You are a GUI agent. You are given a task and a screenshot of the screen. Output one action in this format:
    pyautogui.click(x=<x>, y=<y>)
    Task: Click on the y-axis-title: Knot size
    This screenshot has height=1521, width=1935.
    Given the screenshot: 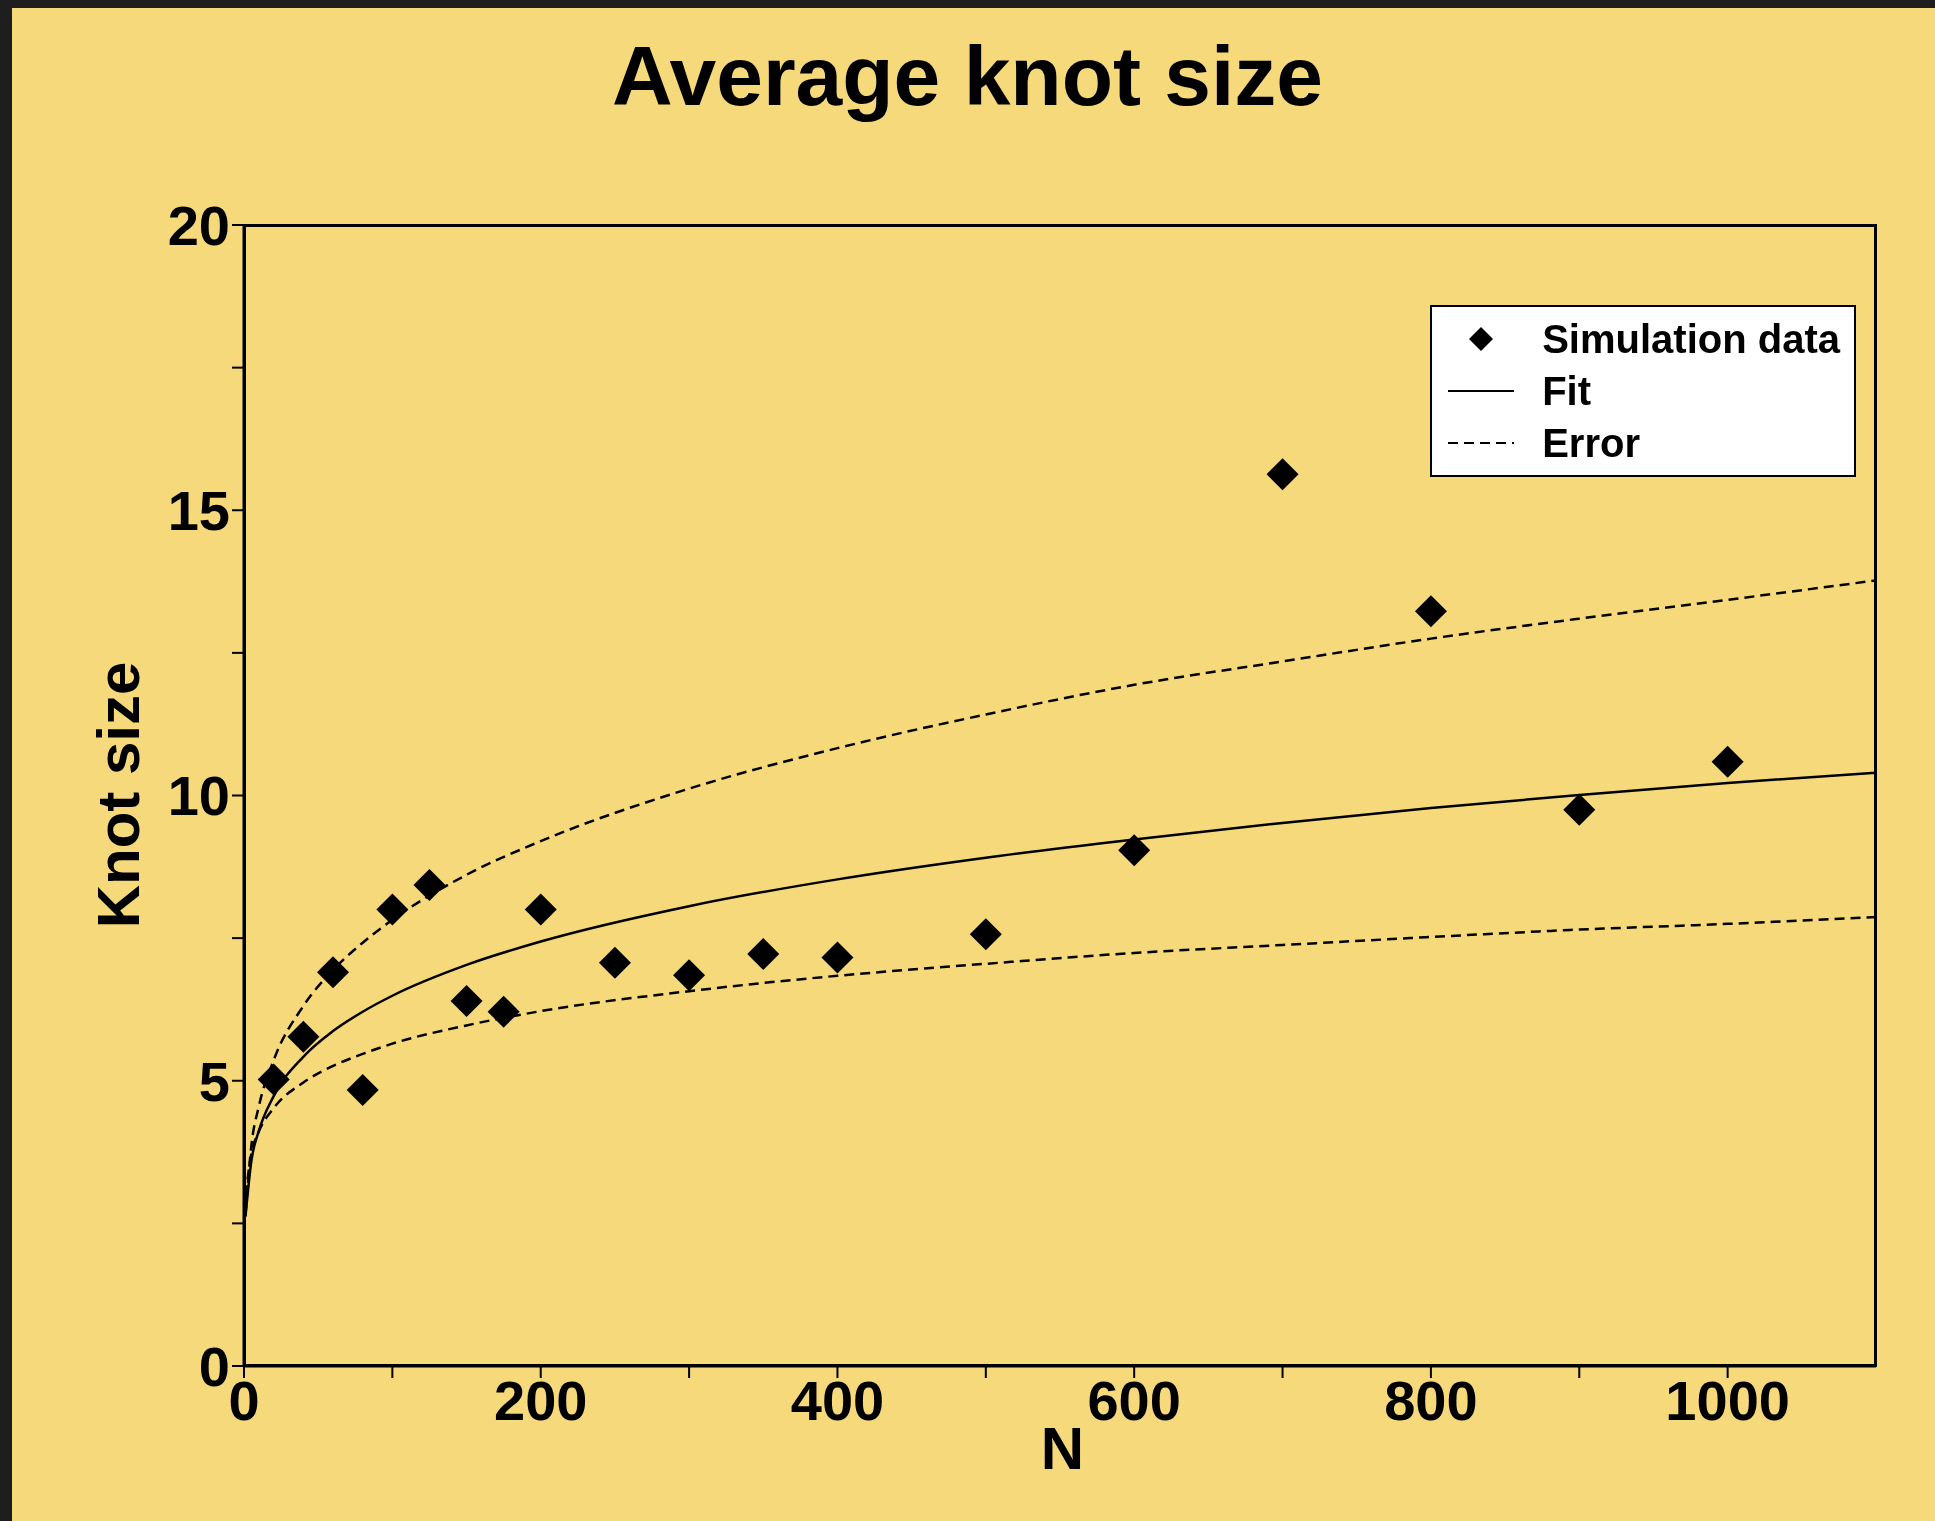 What is the action you would take?
    pyautogui.click(x=118, y=795)
    